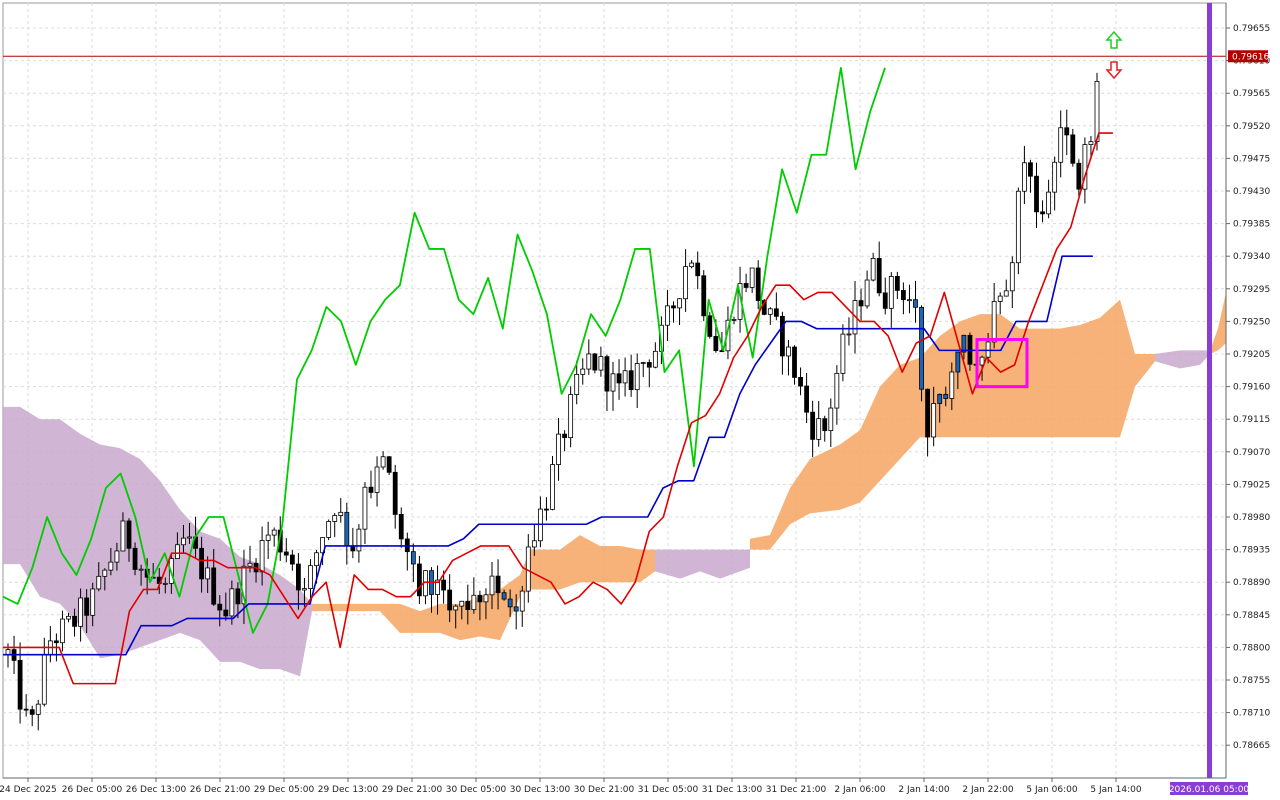 The width and height of the screenshot is (1280, 800). I want to click on signal-highlight-box, so click(1002, 363).